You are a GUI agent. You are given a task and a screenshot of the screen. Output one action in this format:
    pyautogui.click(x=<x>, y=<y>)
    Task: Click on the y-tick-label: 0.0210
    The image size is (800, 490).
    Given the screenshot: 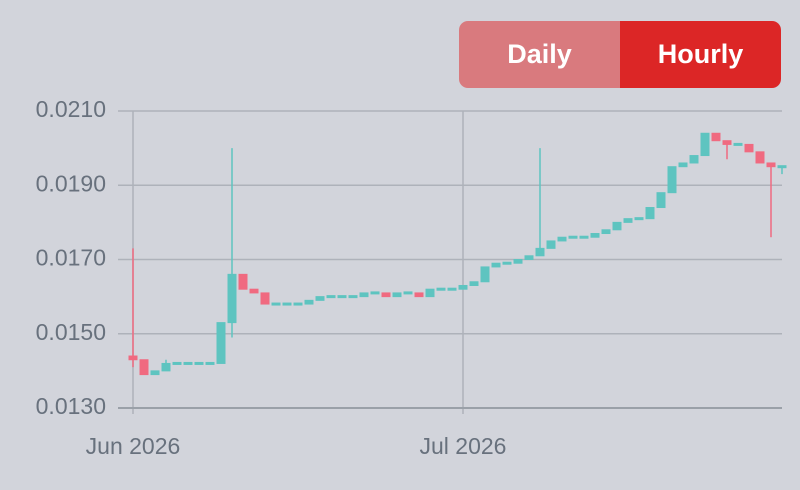 What is the action you would take?
    pyautogui.click(x=71, y=109)
    